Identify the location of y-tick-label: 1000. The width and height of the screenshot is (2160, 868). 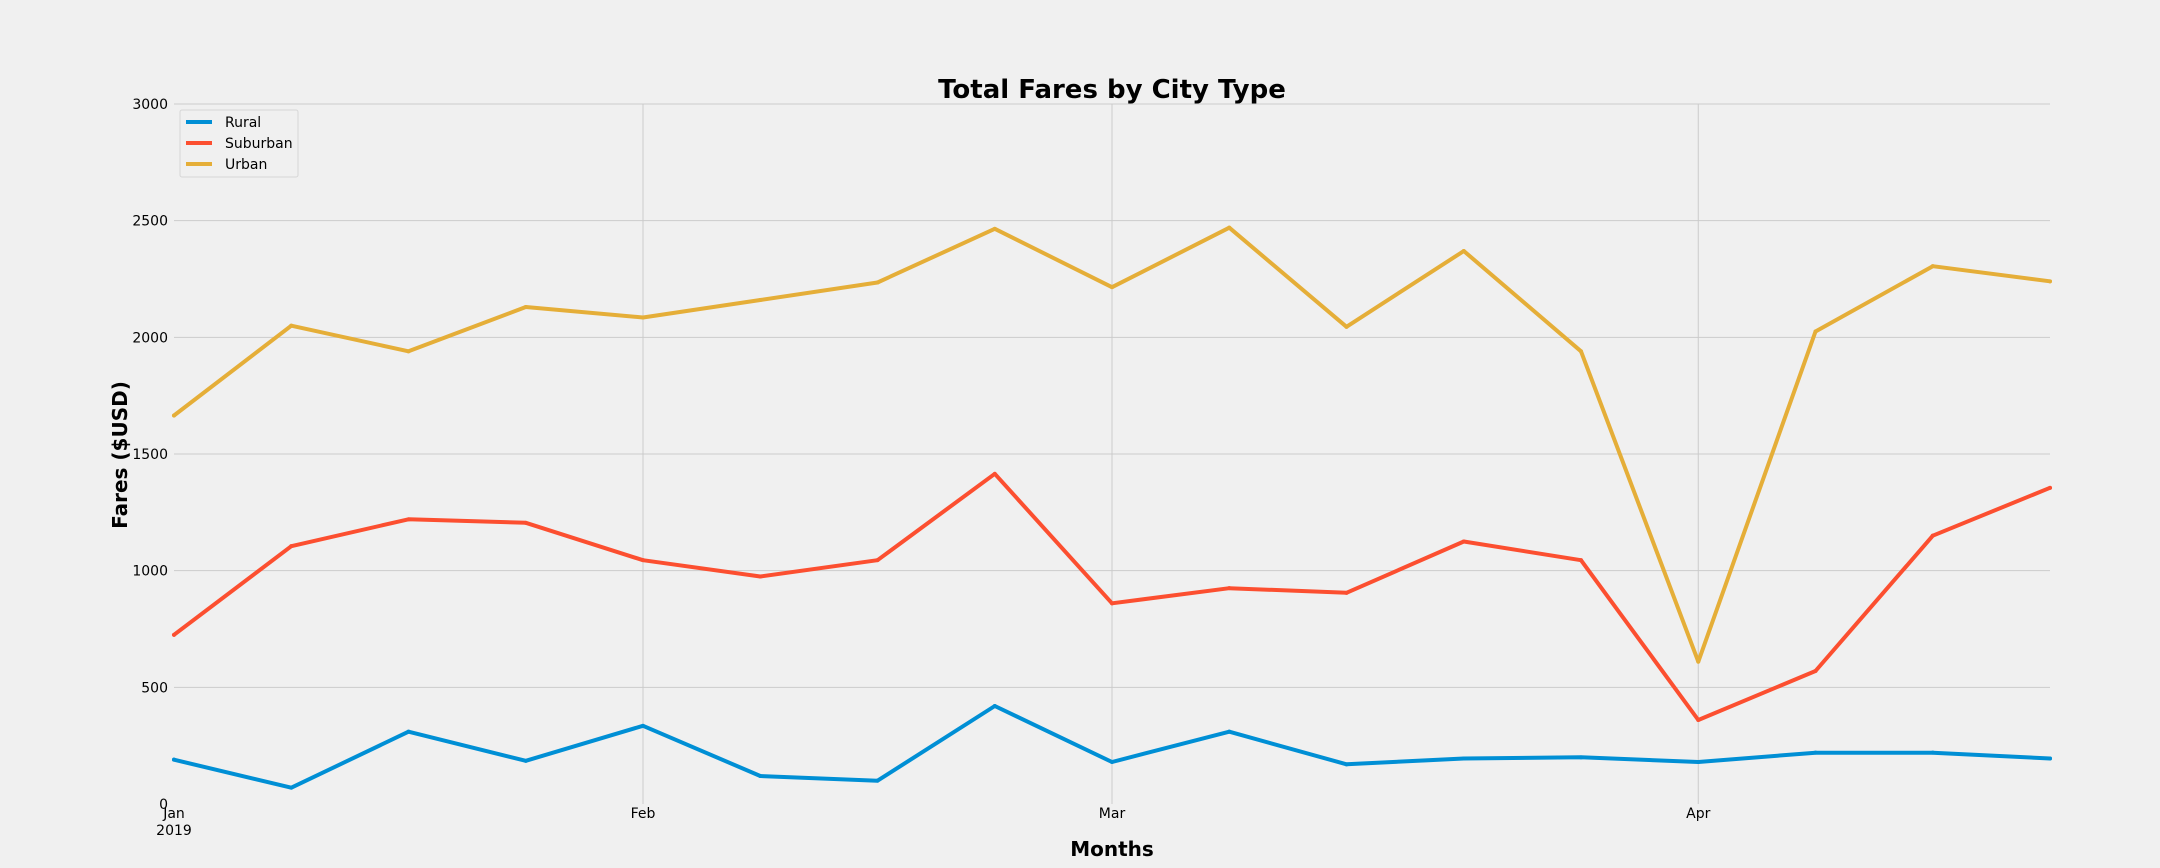
(150, 572).